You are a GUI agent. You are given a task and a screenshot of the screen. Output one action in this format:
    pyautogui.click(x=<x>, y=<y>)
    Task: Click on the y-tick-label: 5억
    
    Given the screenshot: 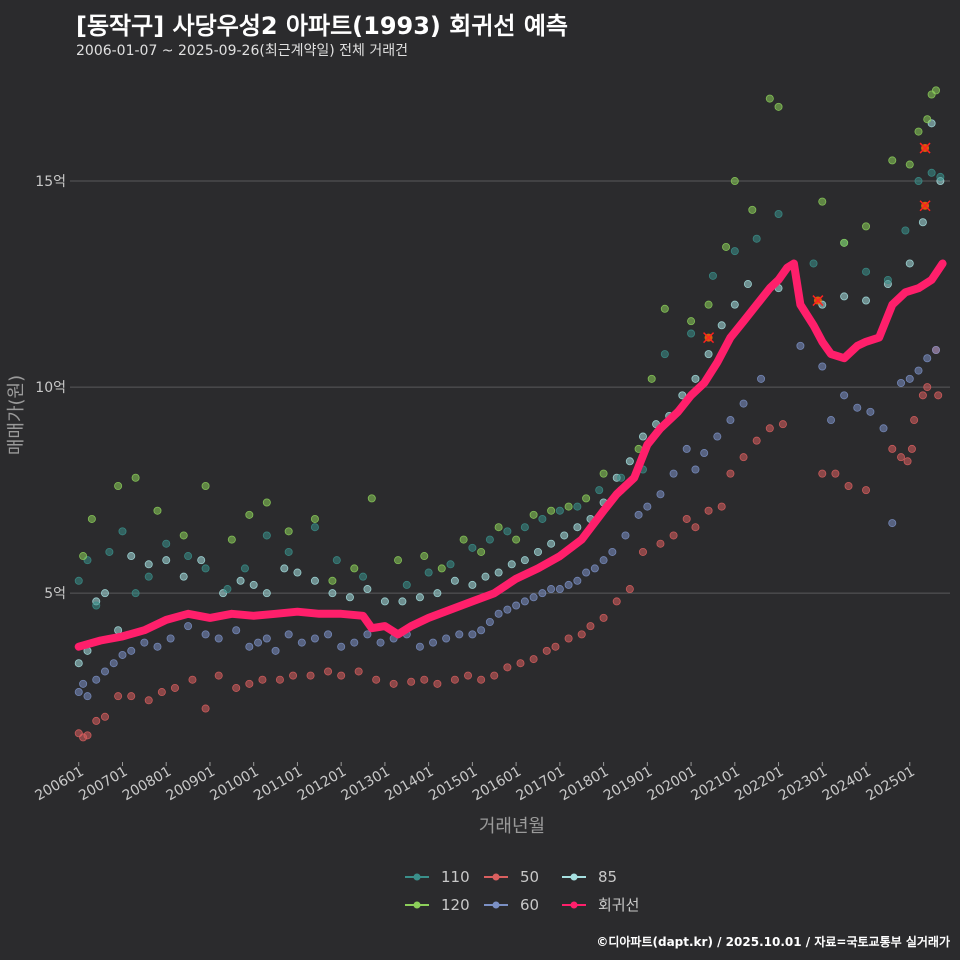 What is the action you would take?
    pyautogui.click(x=55, y=594)
    